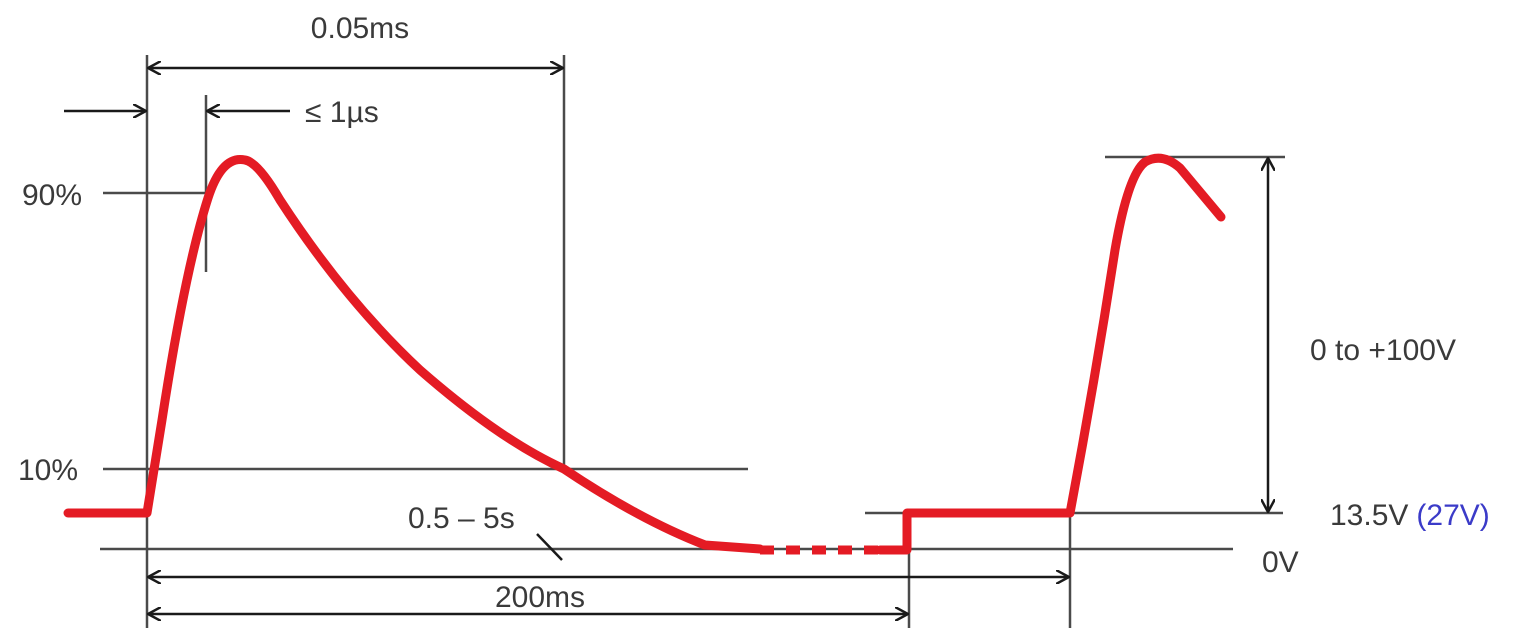 This screenshot has height=633, width=1532. What do you see at coordinates (549, 547) in the screenshot?
I see `repeat-label-leader` at bounding box center [549, 547].